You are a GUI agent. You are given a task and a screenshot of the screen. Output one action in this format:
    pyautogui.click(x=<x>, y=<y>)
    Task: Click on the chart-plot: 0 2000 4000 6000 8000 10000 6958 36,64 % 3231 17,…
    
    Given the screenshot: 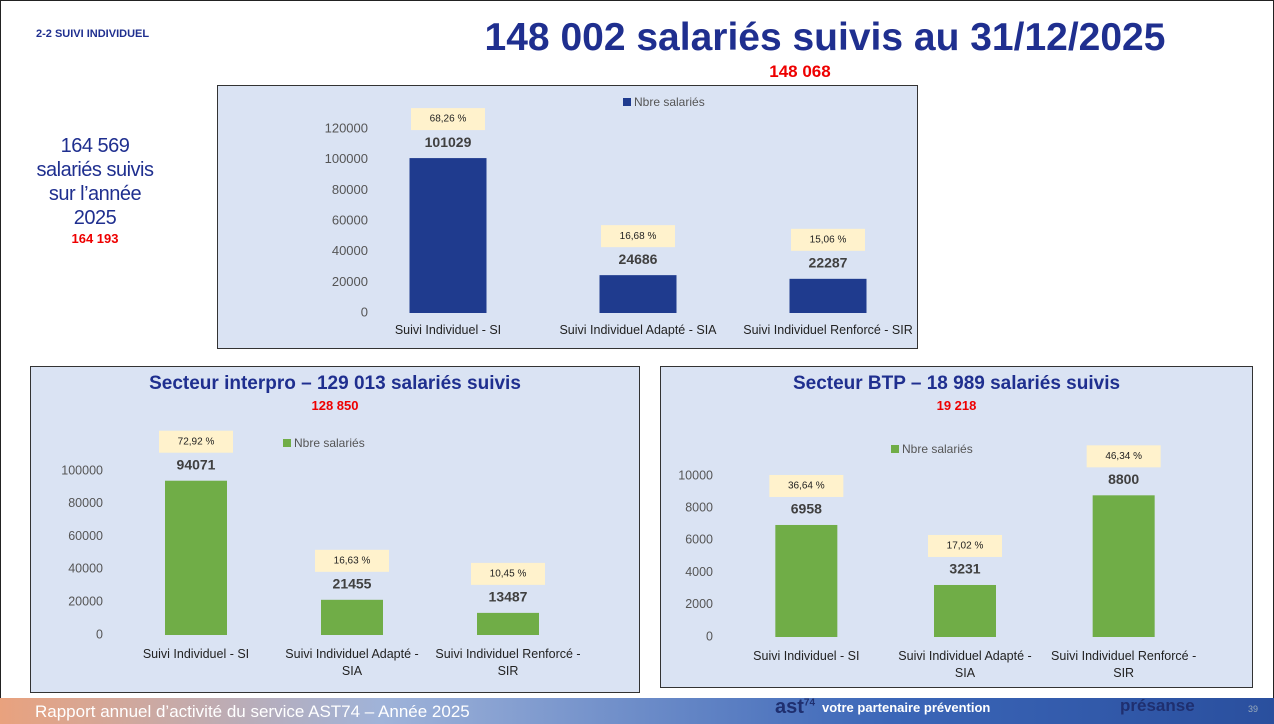 What is the action you would take?
    pyautogui.click(x=919, y=544)
    